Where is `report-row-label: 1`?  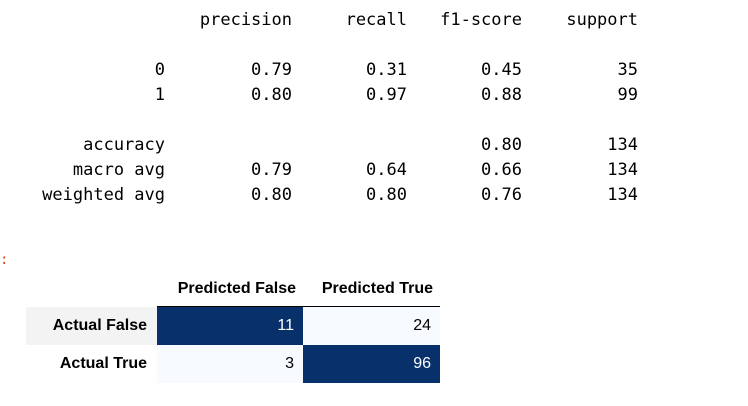
report-row-label: 1 is located at coordinates (159, 95).